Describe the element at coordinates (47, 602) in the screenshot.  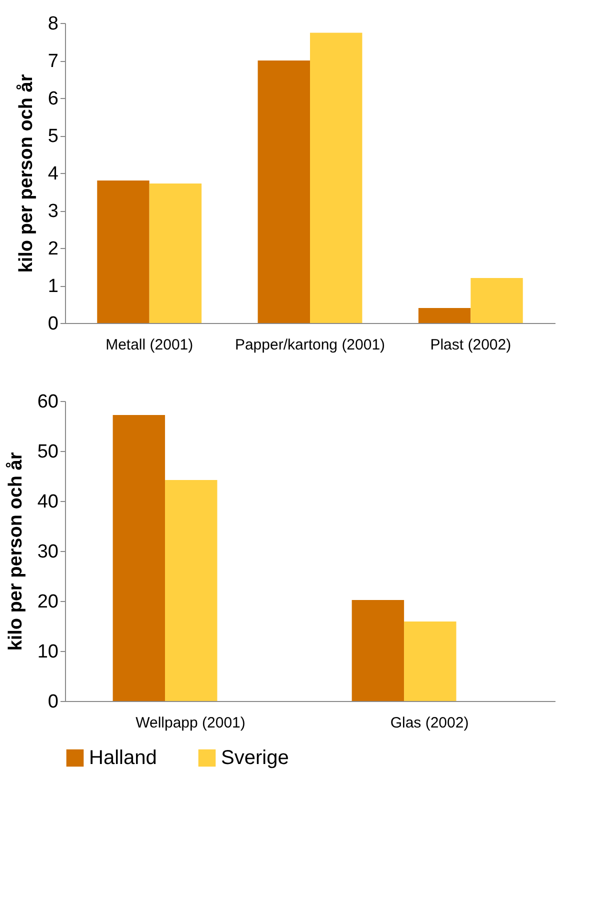
I see `y-tick-label: 20` at that location.